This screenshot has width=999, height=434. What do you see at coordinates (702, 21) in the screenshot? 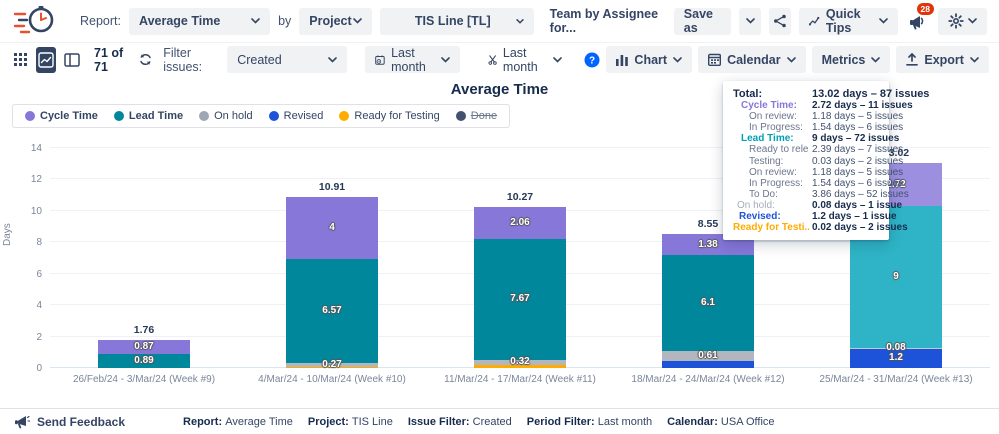
I see `save-as-button: Save as` at bounding box center [702, 21].